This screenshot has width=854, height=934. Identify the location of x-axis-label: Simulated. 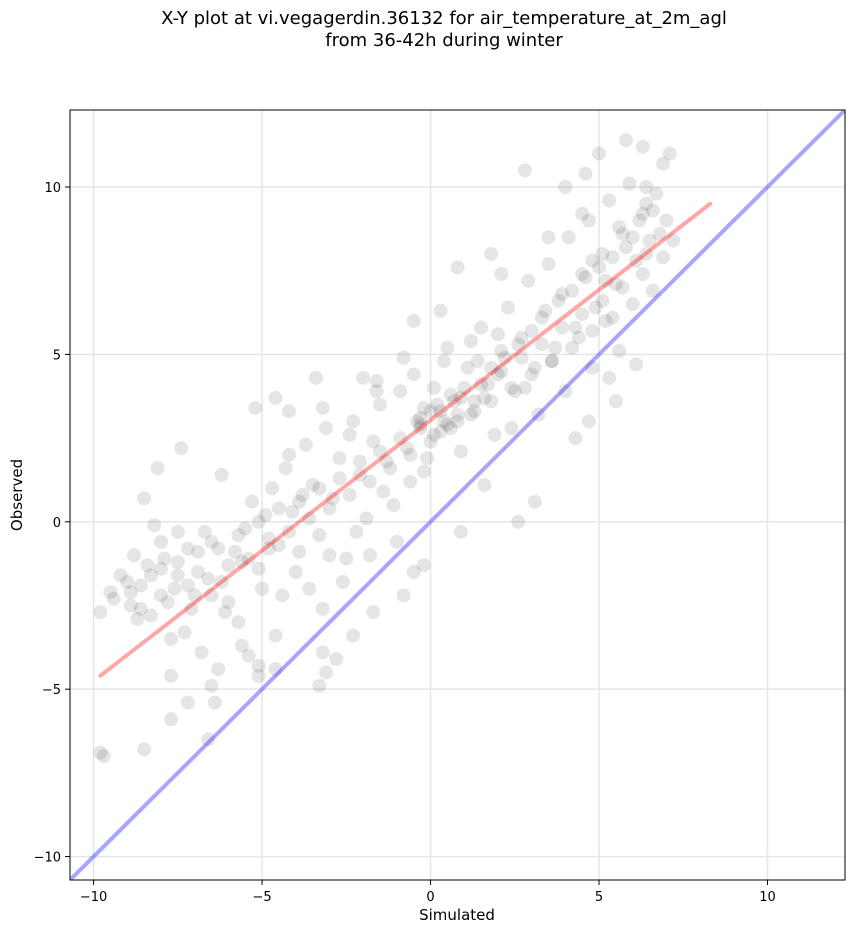
(457, 915).